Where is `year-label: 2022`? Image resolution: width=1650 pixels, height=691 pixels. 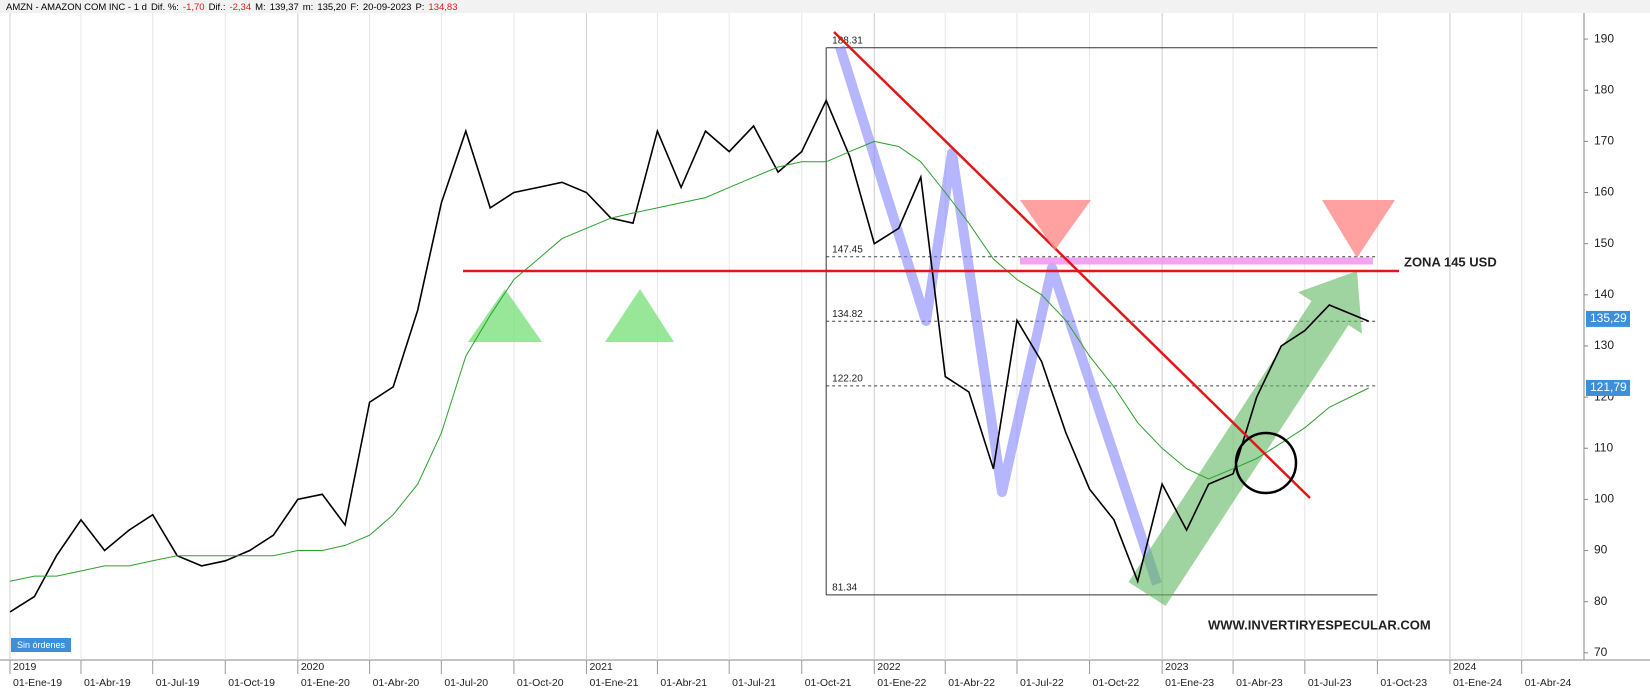
year-label: 2022 is located at coordinates (889, 667).